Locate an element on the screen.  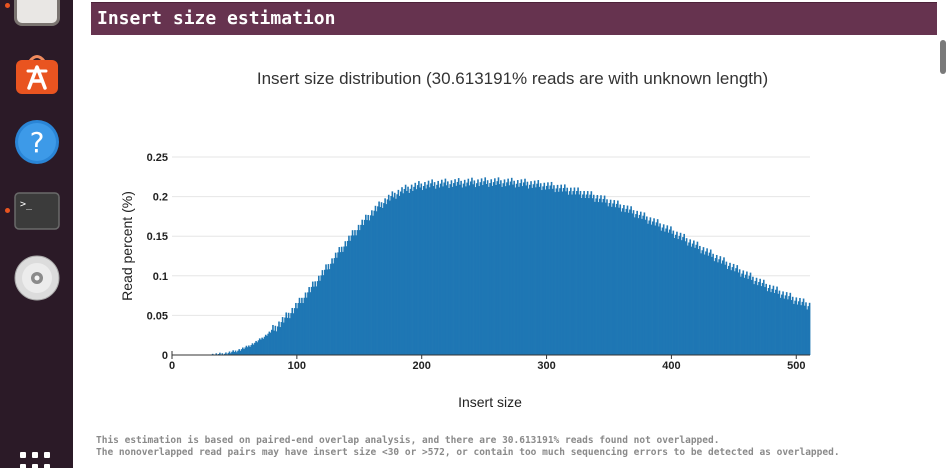
help-icon: ? is located at coordinates (37, 142).